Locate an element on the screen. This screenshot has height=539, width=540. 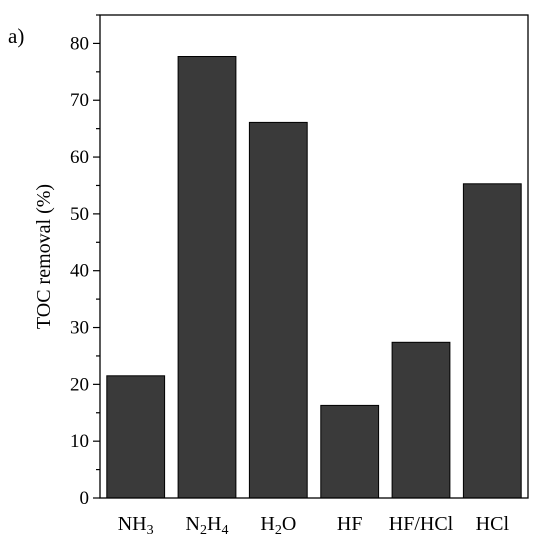
bar-n2h4 is located at coordinates (207, 277).